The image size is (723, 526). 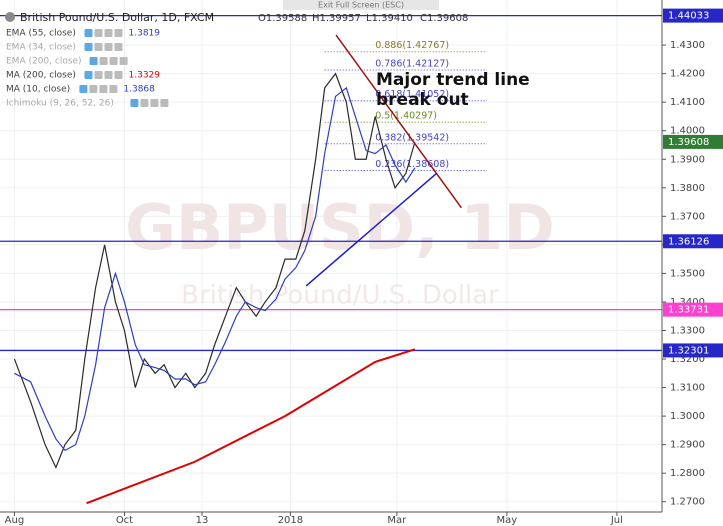 I want to click on indicator-label: EMA (34, close), so click(x=41, y=48).